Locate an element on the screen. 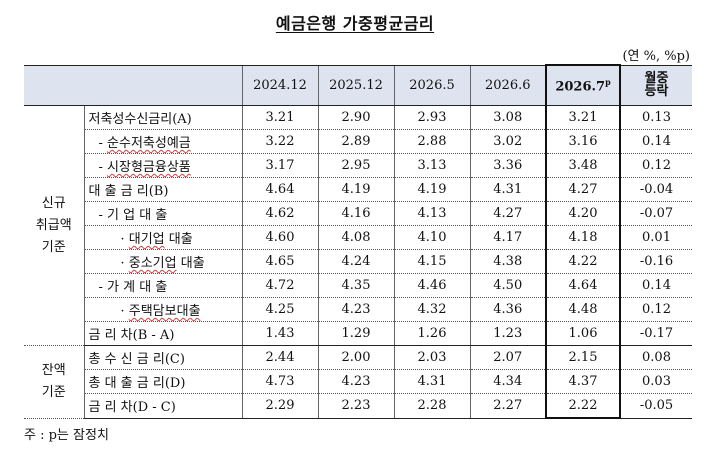 The width and height of the screenshot is (710, 455). cell-monthly-change: -0.07 is located at coordinates (655, 213).